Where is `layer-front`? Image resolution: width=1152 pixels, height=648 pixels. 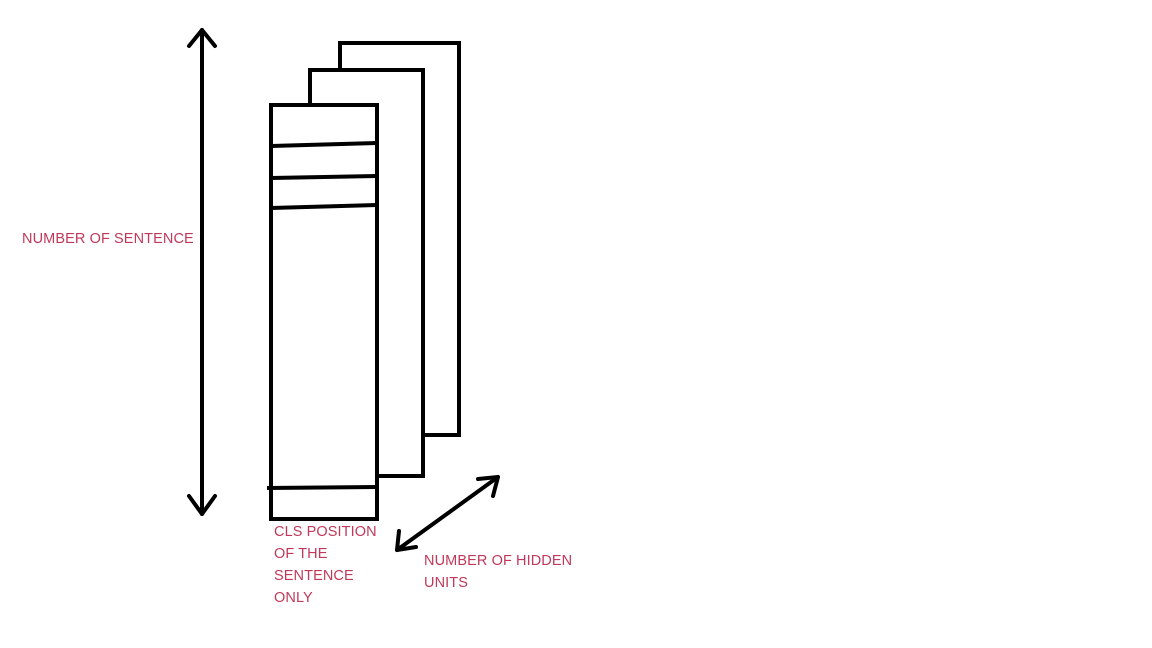
layer-front is located at coordinates (324, 312).